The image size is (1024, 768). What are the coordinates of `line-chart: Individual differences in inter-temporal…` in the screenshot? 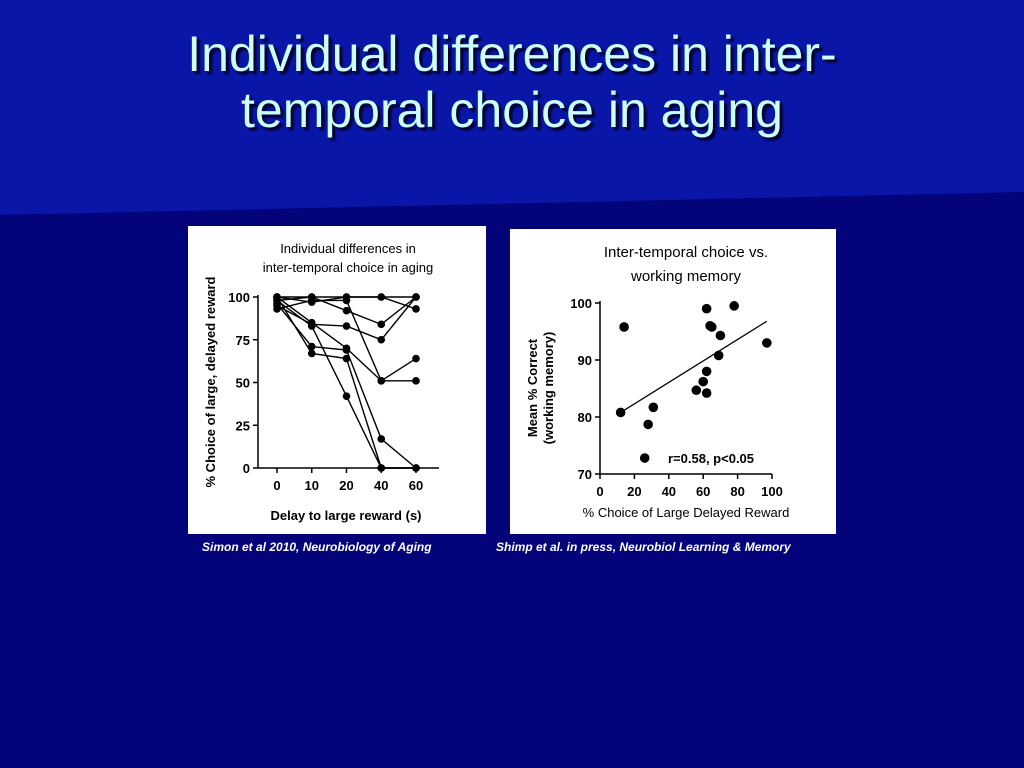 It's located at (321, 382).